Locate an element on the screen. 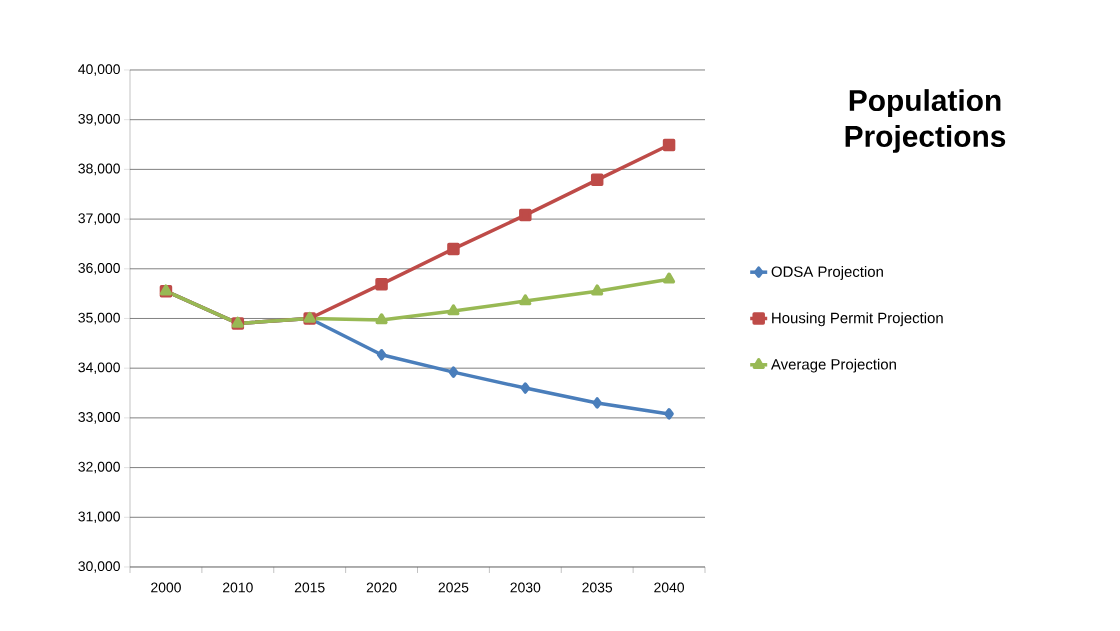 The image size is (1120, 631). y-tick-label: 32,000 is located at coordinates (99, 467).